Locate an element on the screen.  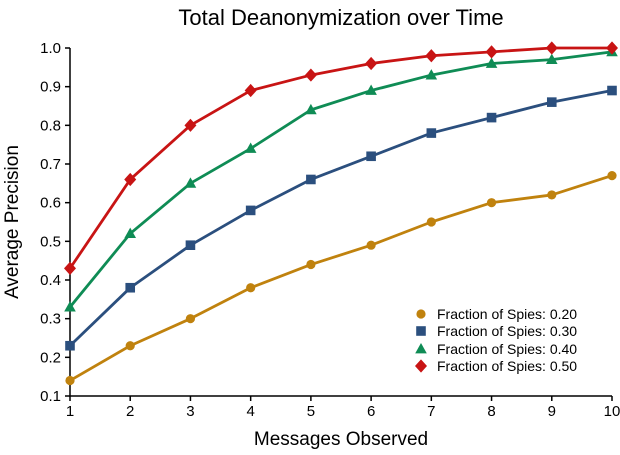
legend-entry-1: Fraction of Spies: 0.30 is located at coordinates (493, 332).